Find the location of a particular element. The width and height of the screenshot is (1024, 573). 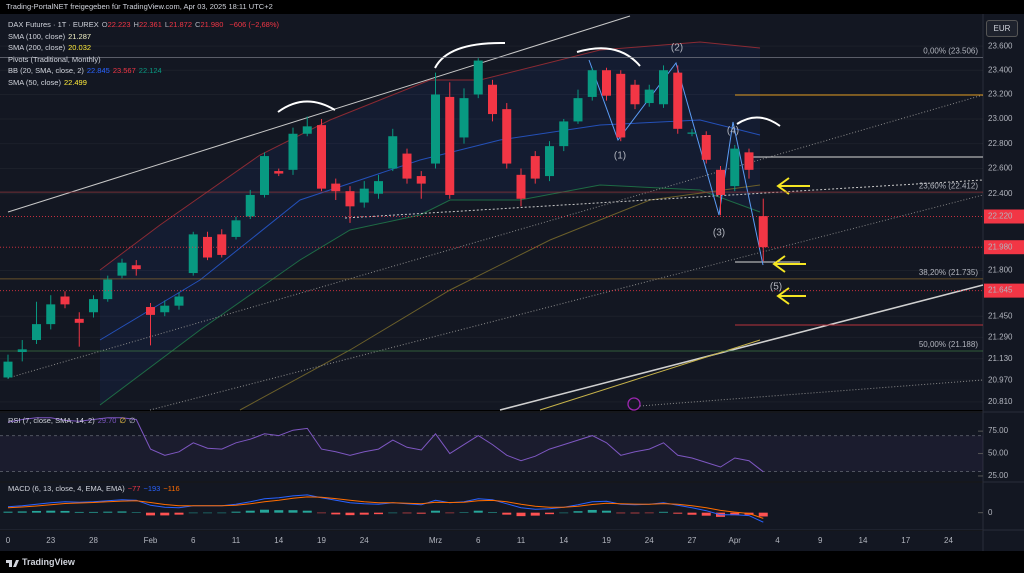

x-tick-label: 6 is located at coordinates (478, 540).